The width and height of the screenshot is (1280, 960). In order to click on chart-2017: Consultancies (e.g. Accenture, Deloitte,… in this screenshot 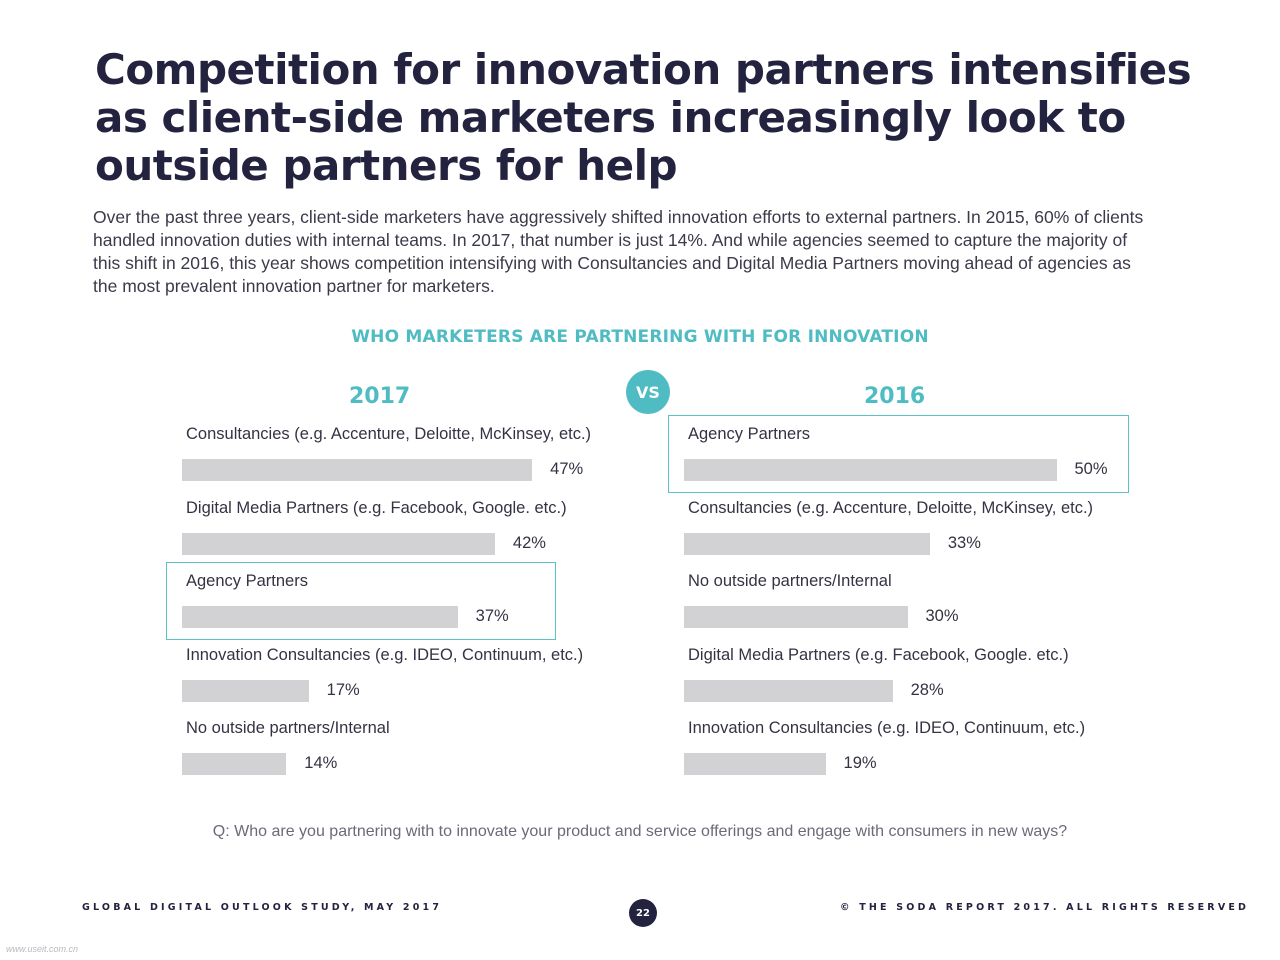, I will do `click(384, 615)`.